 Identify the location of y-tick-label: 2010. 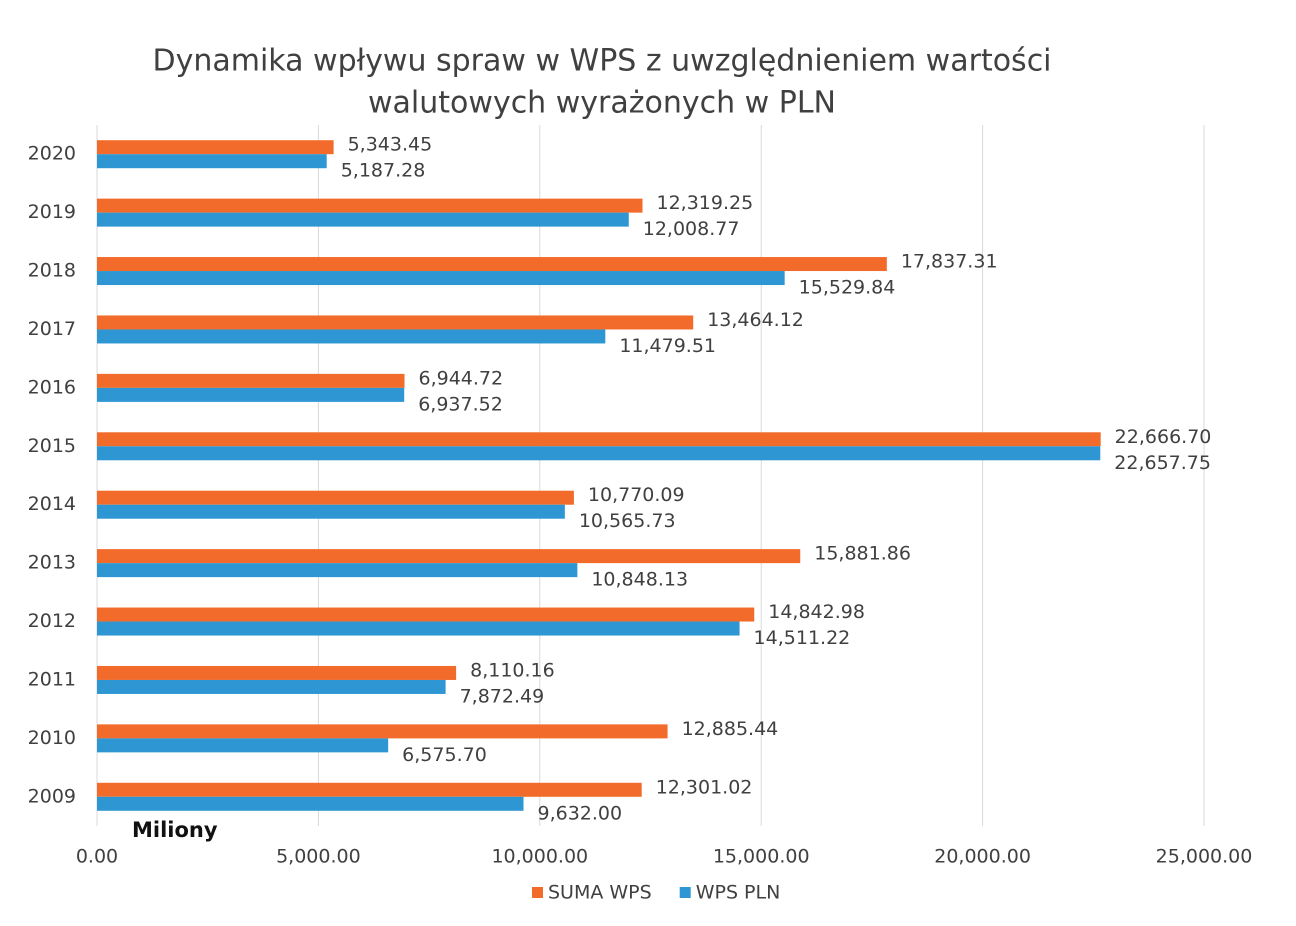
(52, 738).